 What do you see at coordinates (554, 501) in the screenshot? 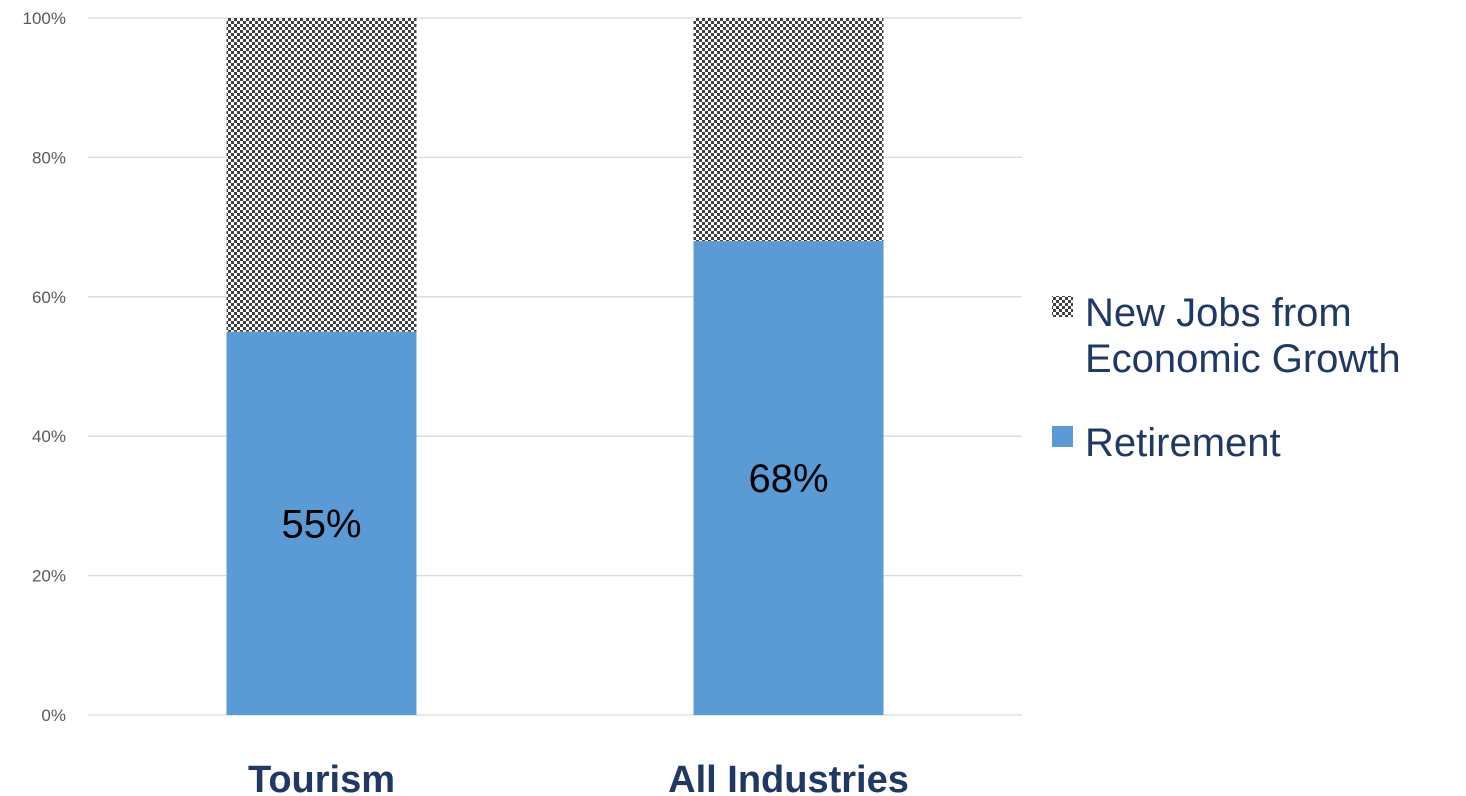
I see `data-labels: 55% 68%` at bounding box center [554, 501].